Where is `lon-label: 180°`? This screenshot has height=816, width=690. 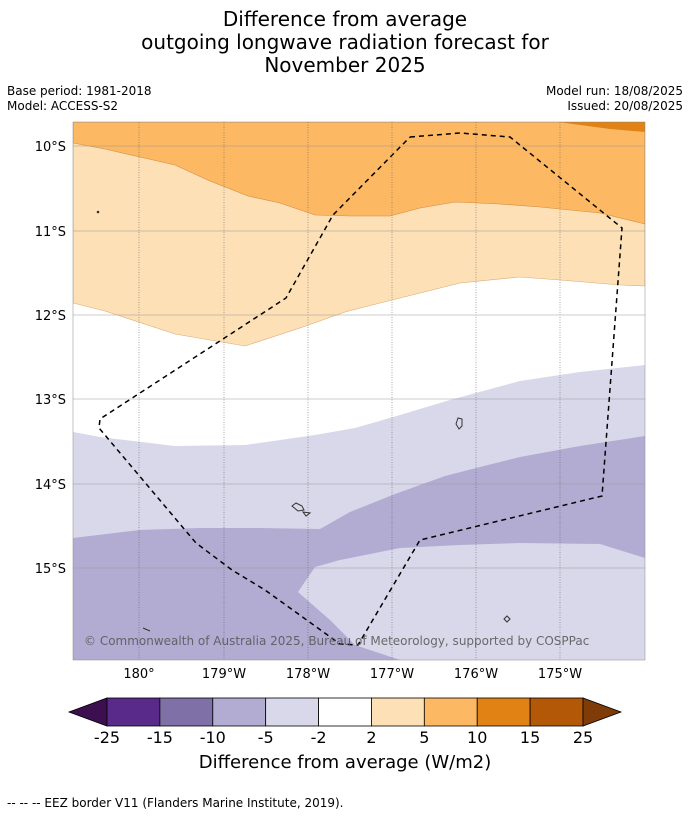 lon-label: 180° is located at coordinates (138, 674).